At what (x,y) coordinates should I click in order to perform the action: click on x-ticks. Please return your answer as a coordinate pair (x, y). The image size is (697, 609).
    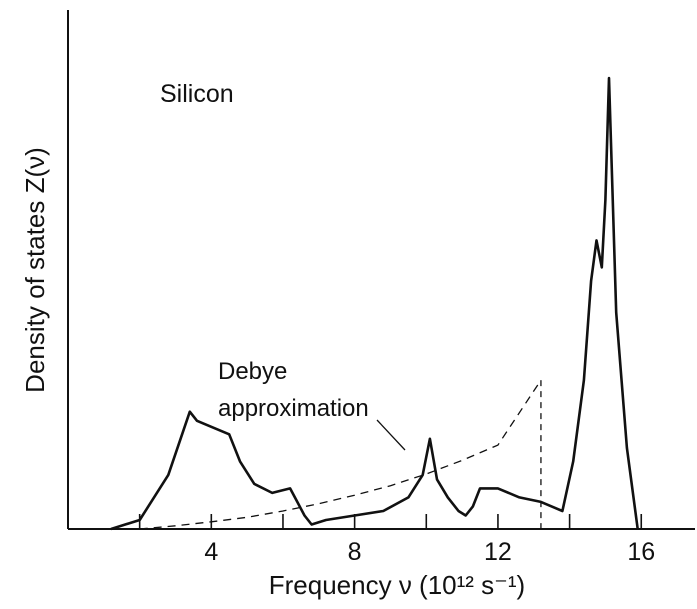
    Looking at the image, I should click on (390, 521).